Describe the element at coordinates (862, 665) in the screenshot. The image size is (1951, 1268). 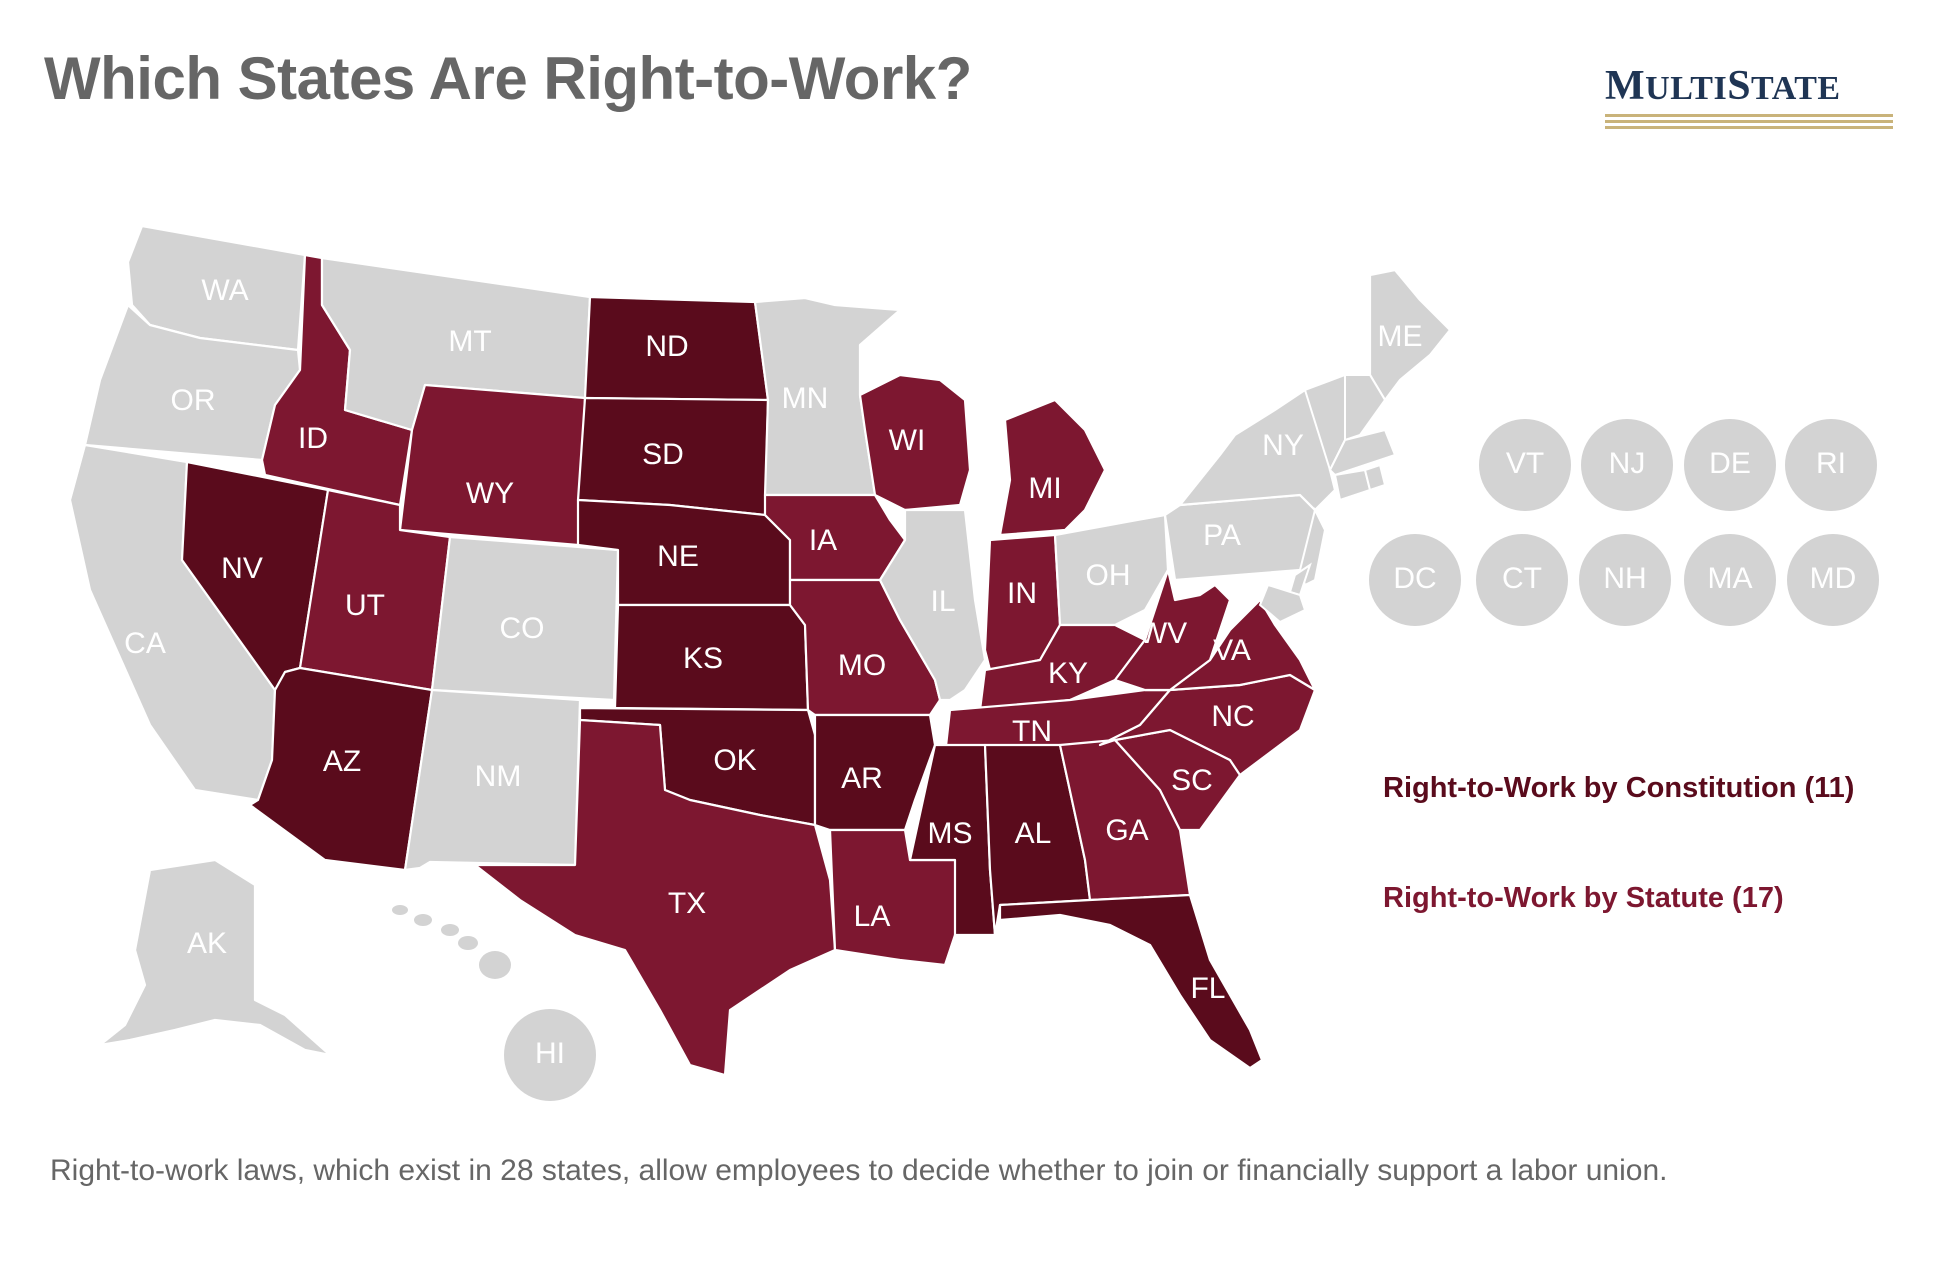
I see `state-label-mo: MO` at that location.